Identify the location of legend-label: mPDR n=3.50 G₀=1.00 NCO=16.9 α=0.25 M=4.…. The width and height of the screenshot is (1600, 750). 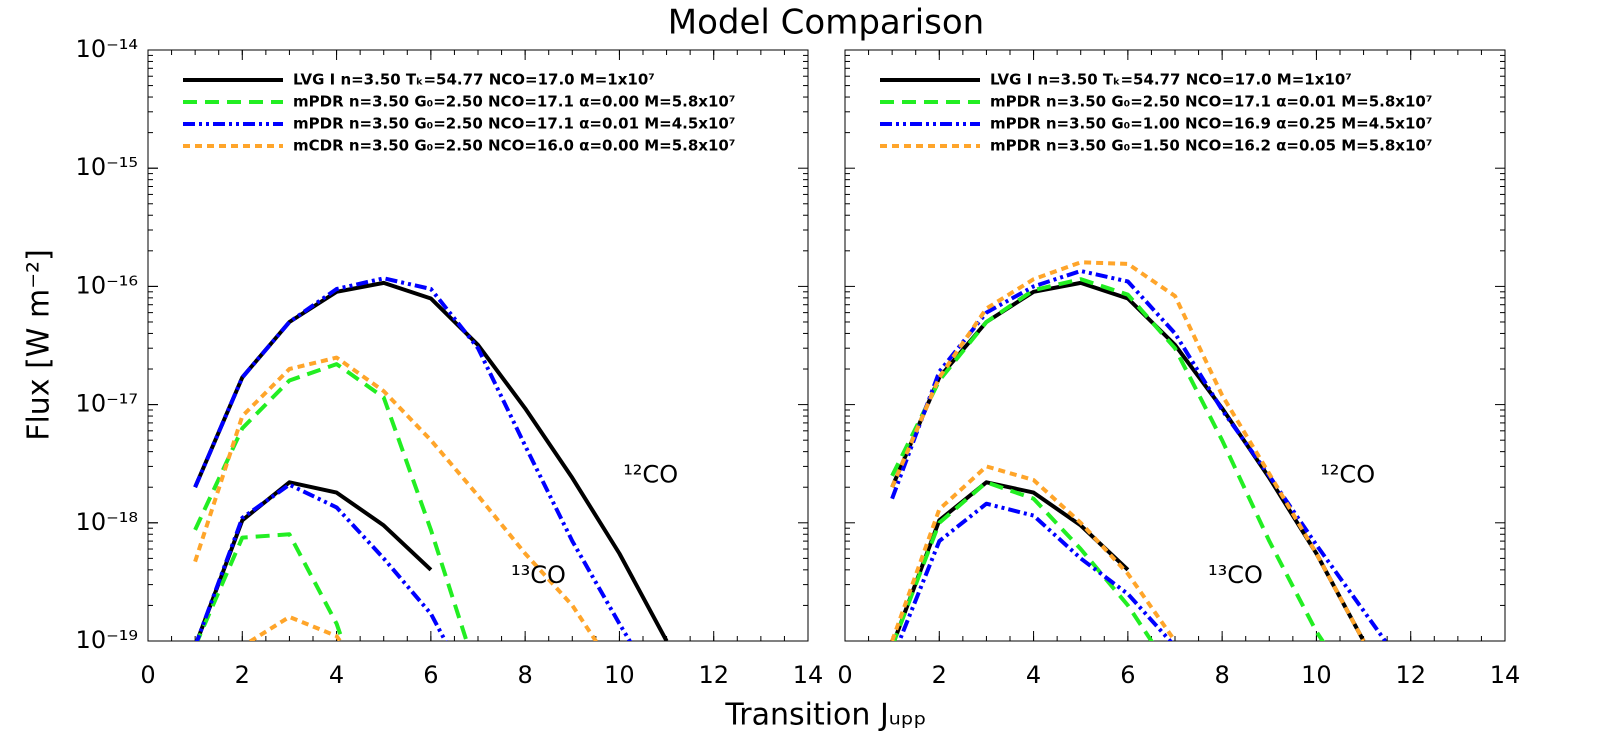
(1211, 124).